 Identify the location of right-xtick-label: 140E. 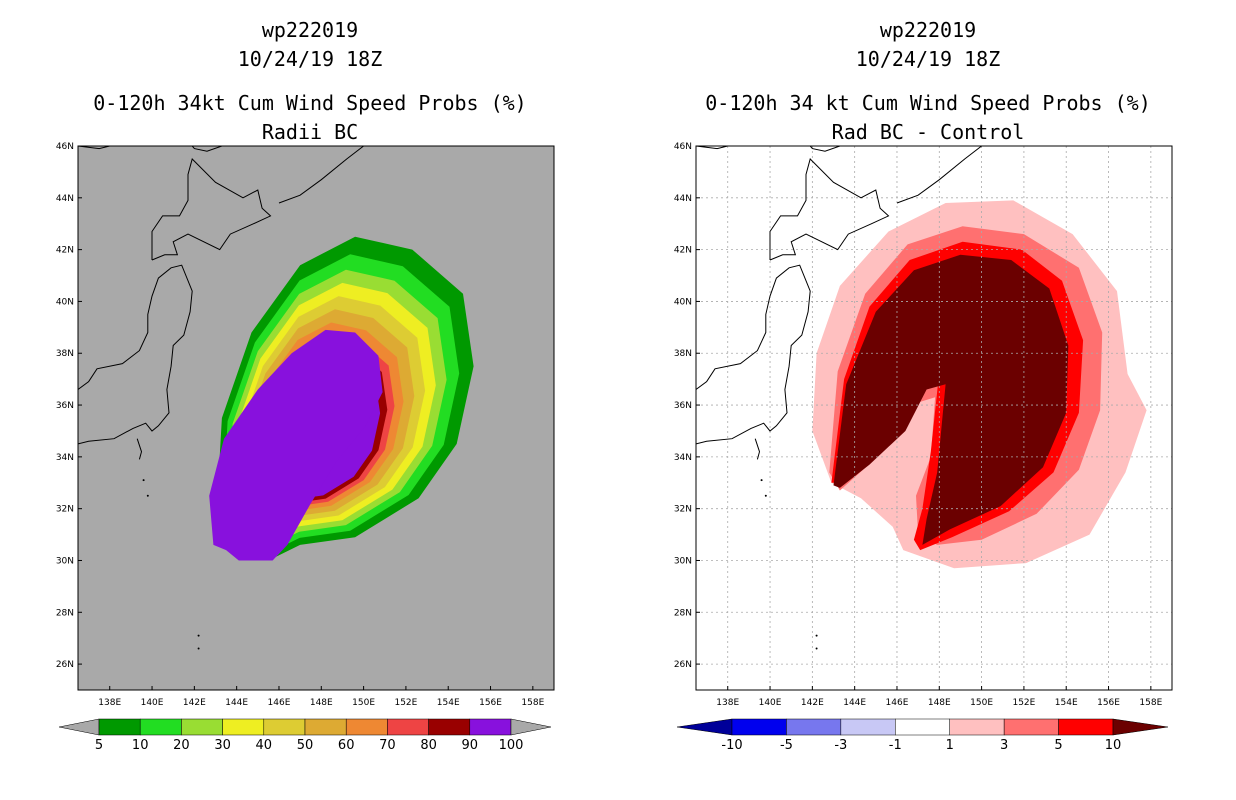
(770, 703).